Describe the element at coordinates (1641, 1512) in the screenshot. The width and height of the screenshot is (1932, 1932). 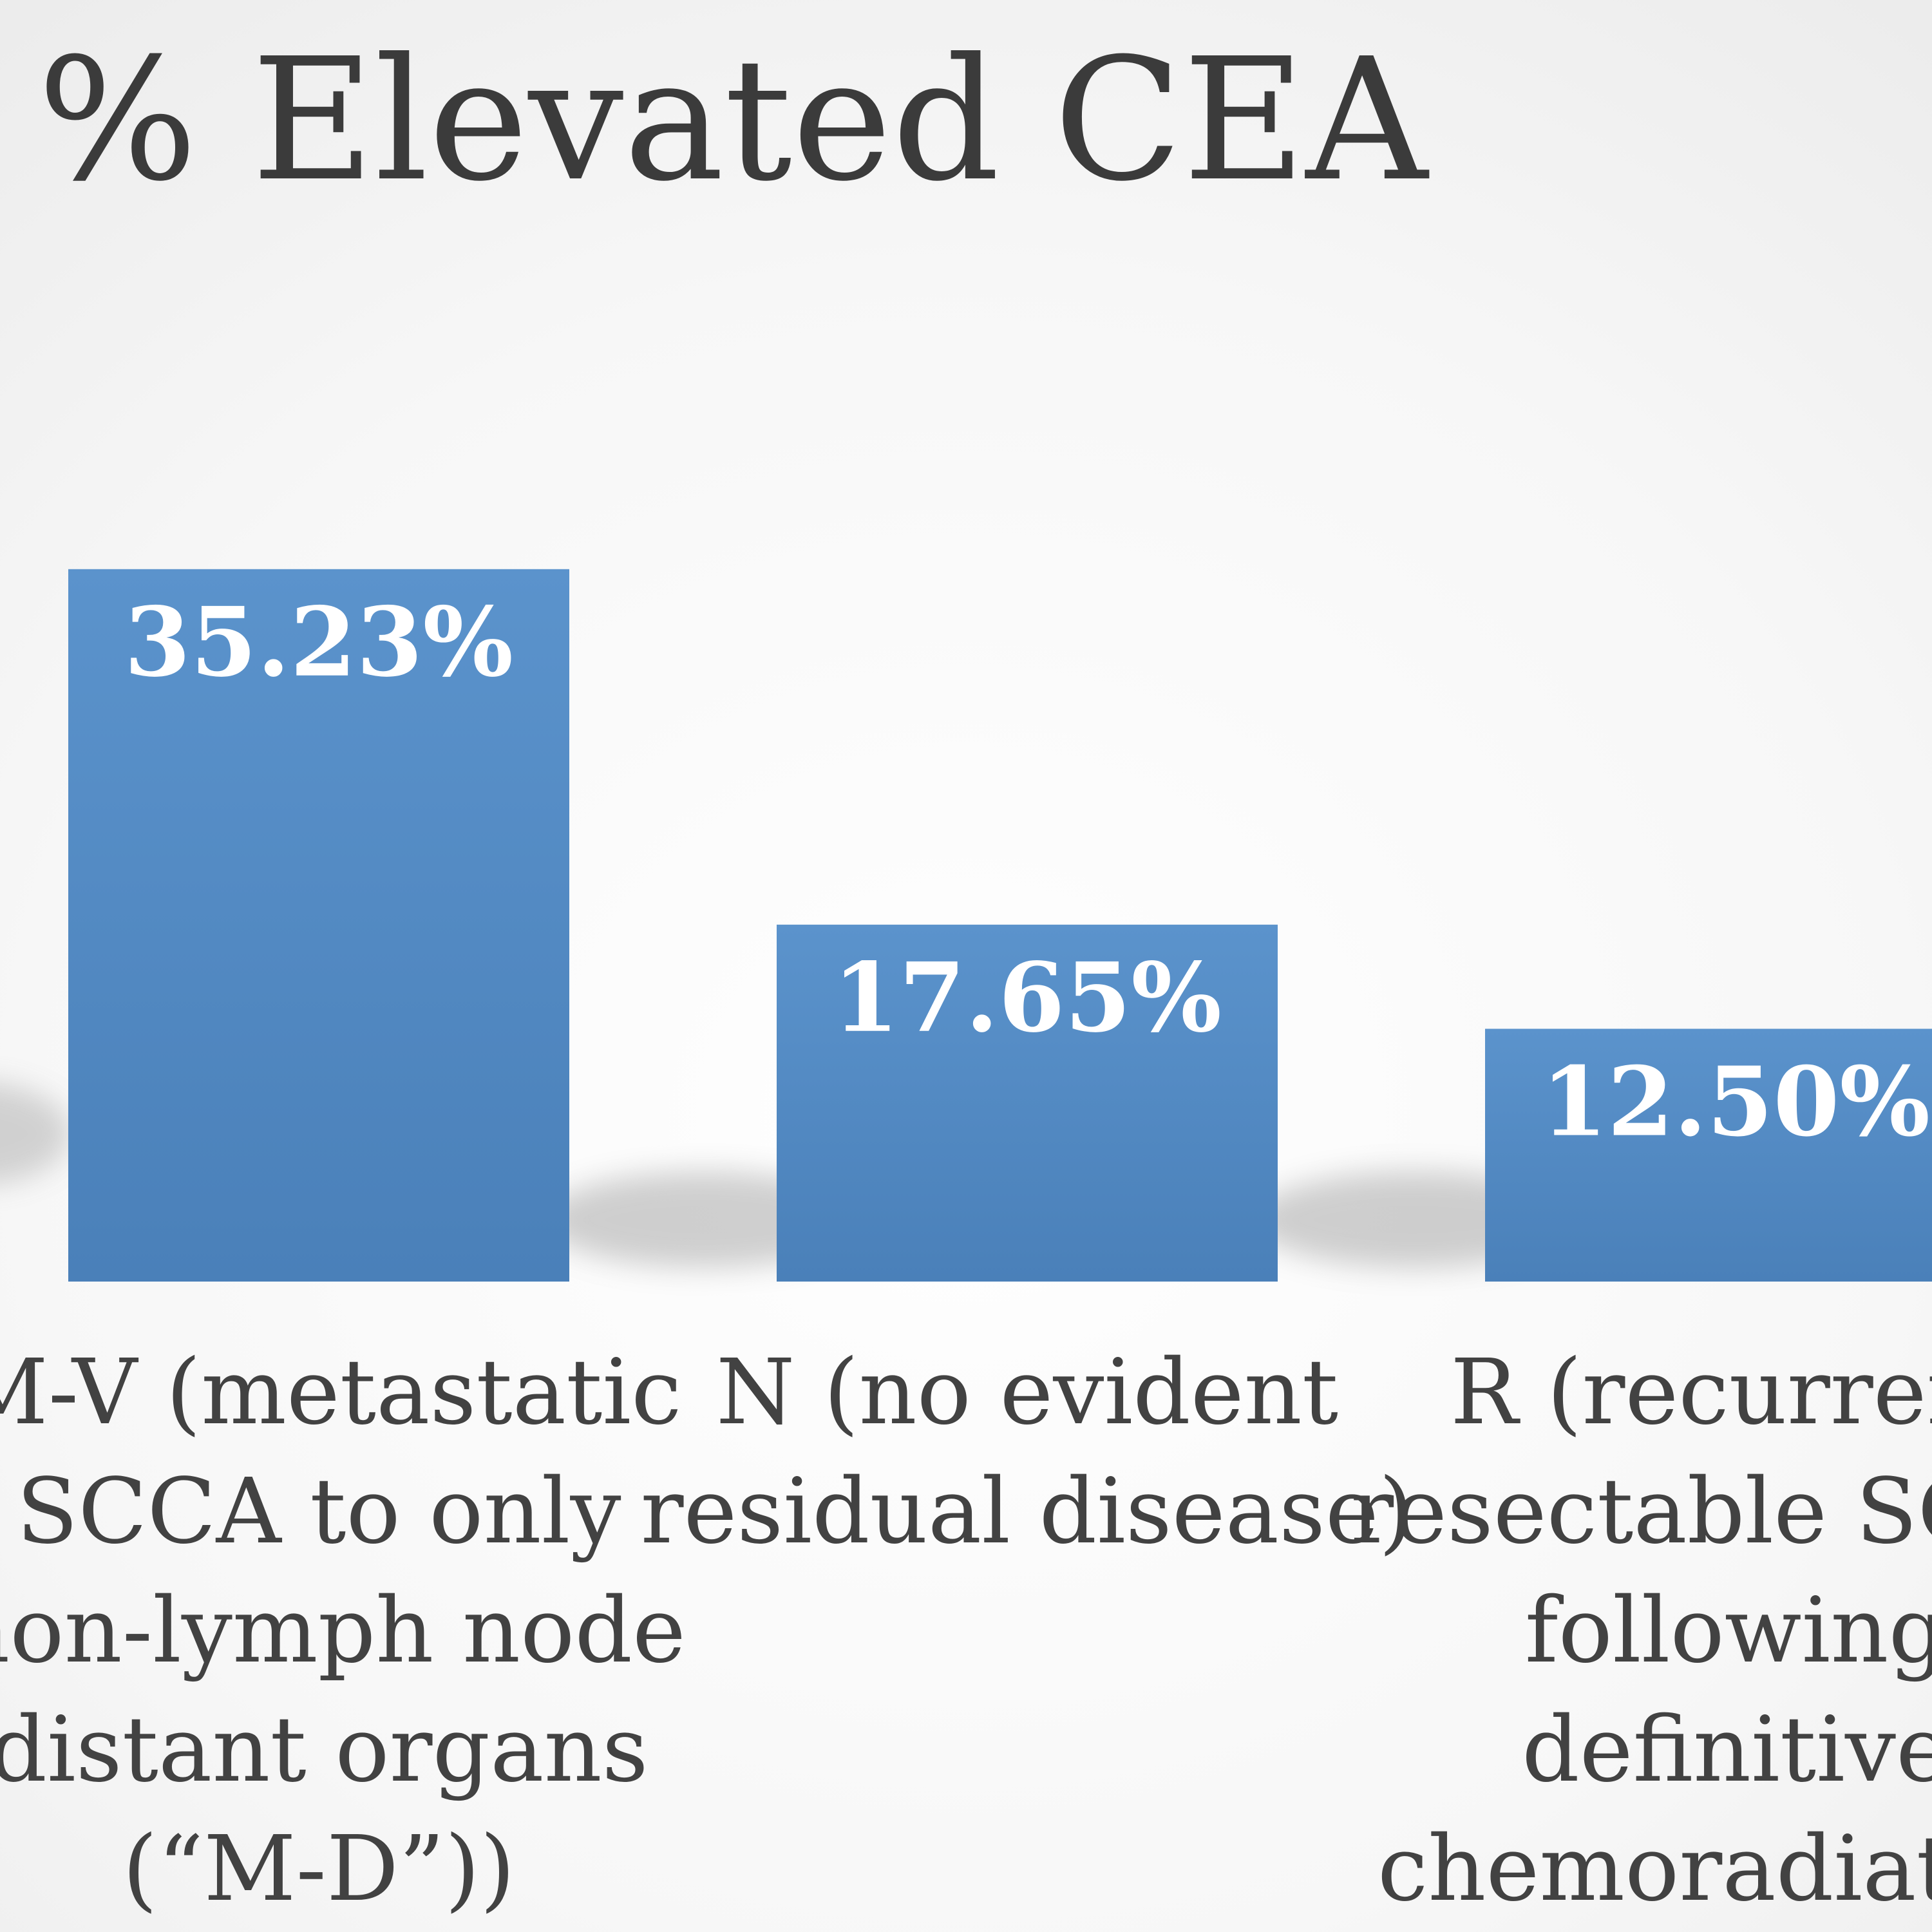
I see `category-label-line: resectable SCCA` at that location.